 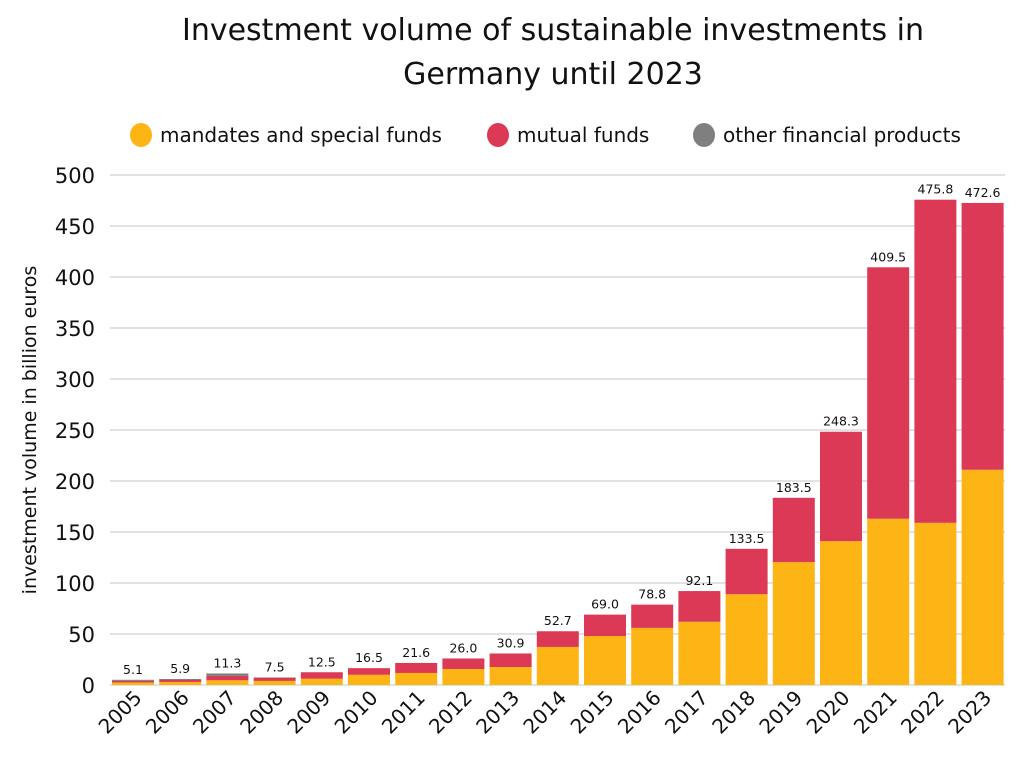 What do you see at coordinates (301, 135) in the screenshot?
I see `legend-label: mandates and special funds` at bounding box center [301, 135].